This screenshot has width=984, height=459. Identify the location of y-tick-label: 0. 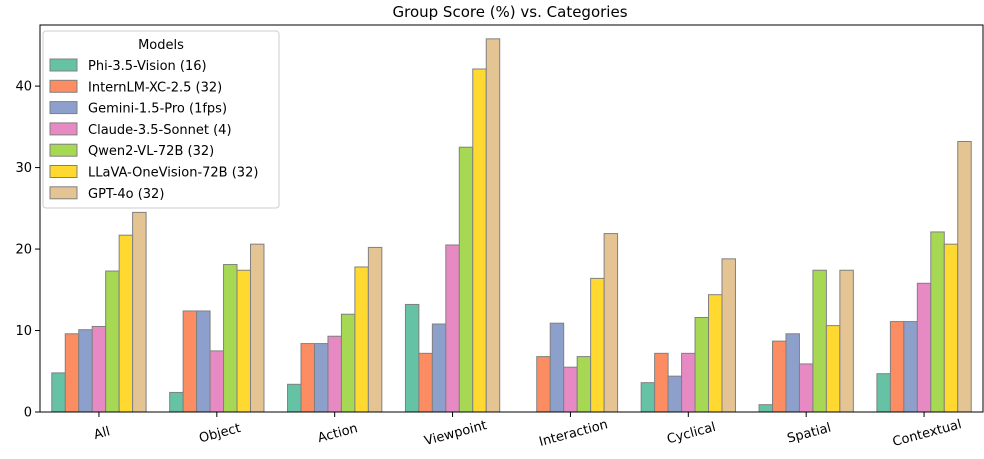
(28, 413).